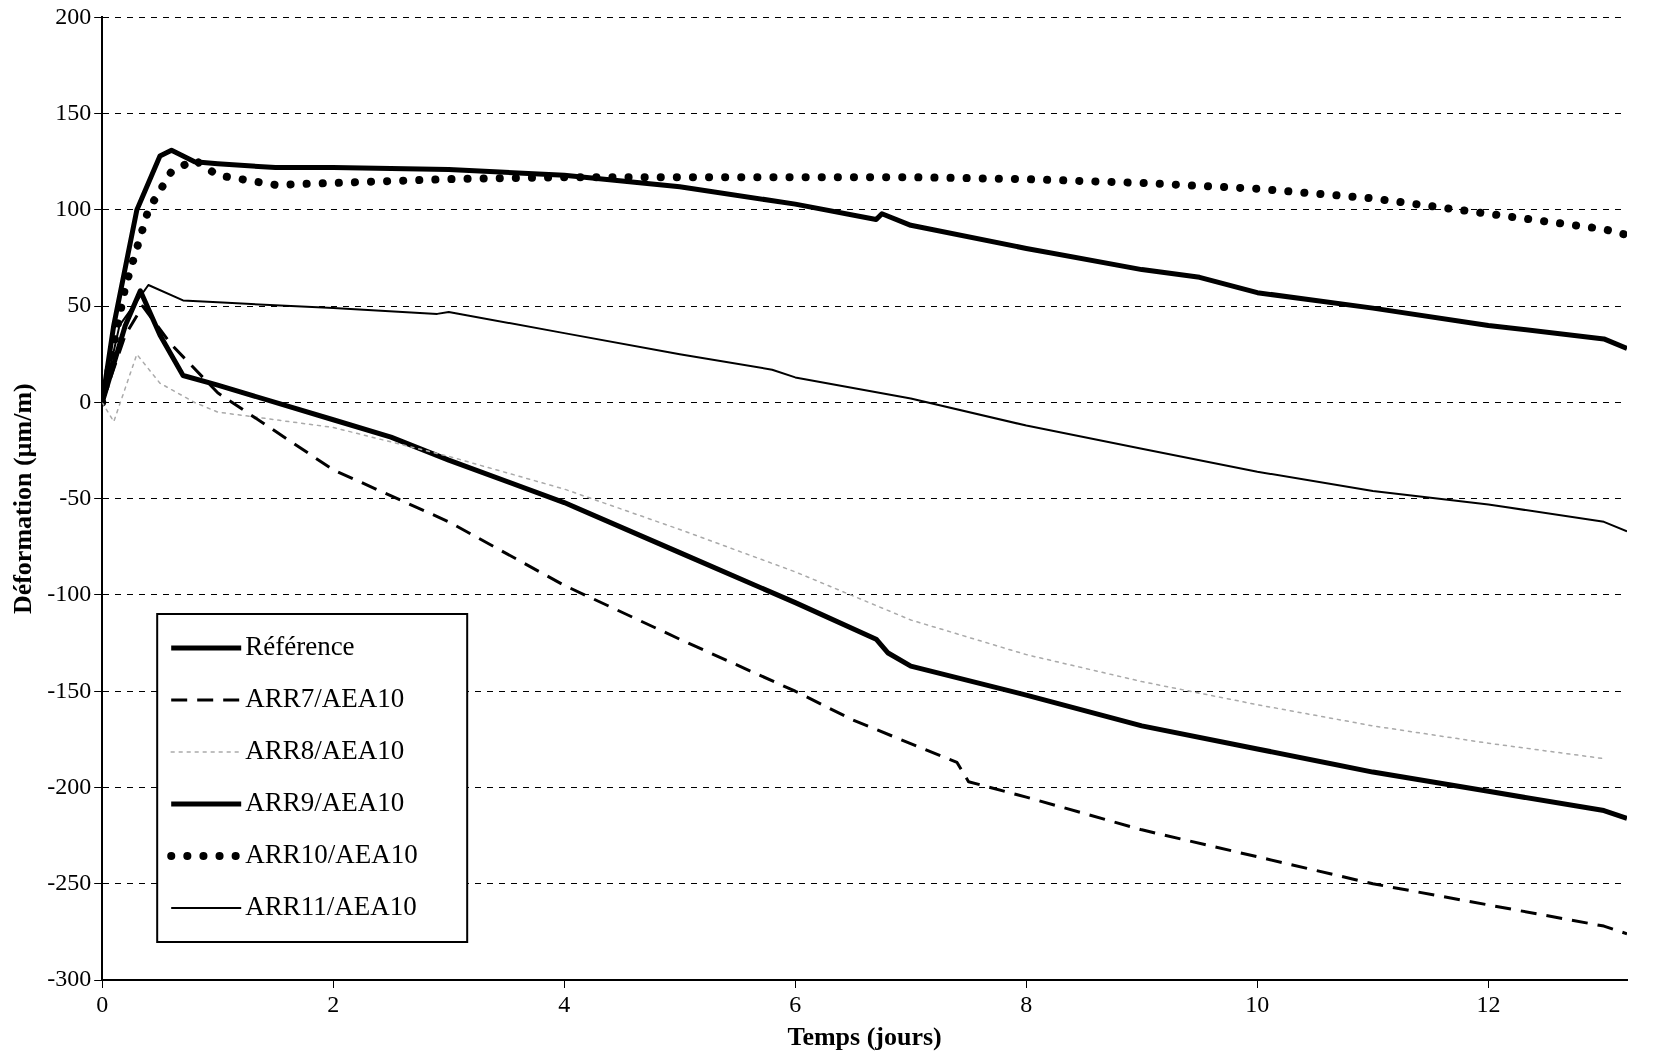 This screenshot has height=1059, width=1657. What do you see at coordinates (73, 111) in the screenshot?
I see `y-tick-label: 150` at bounding box center [73, 111].